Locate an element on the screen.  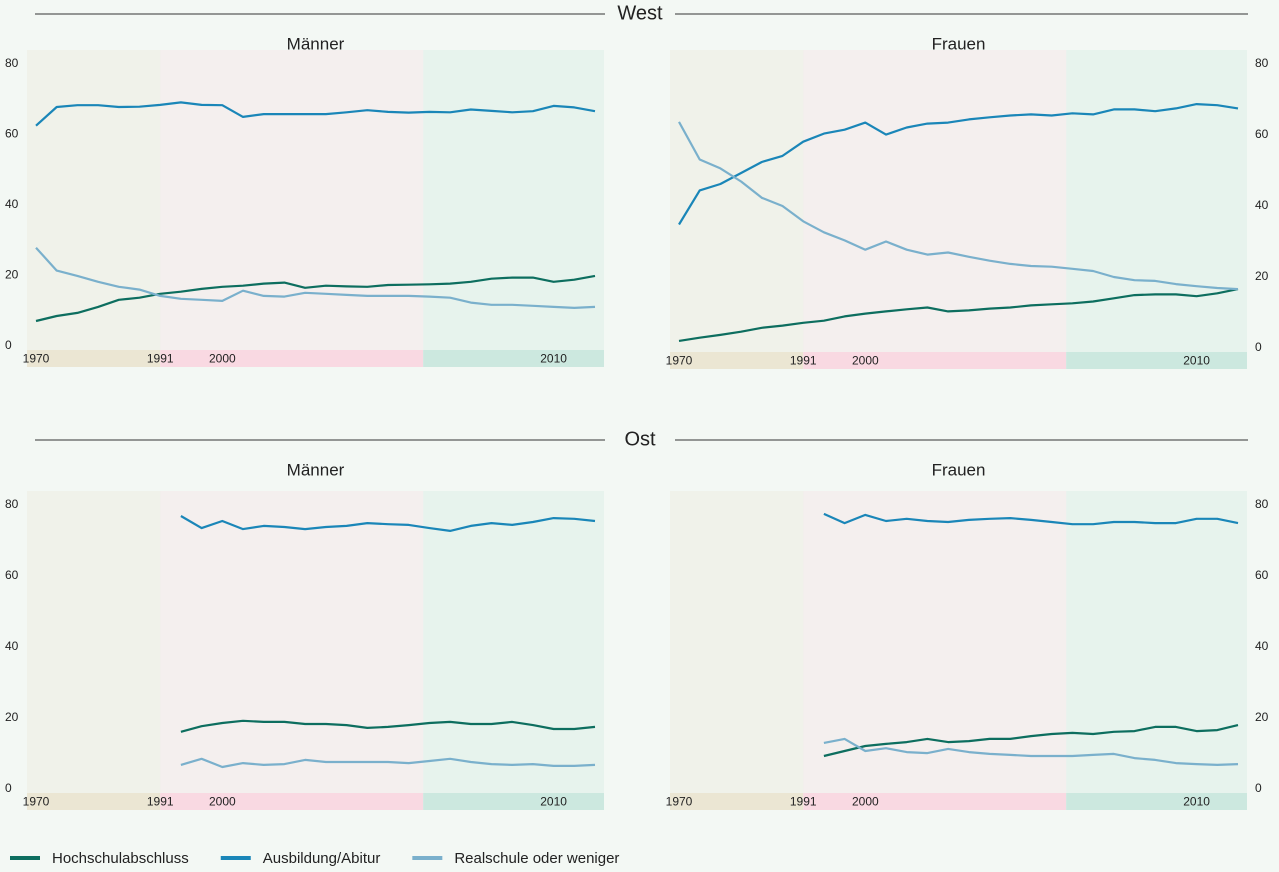
section-title: West is located at coordinates (640, 13).